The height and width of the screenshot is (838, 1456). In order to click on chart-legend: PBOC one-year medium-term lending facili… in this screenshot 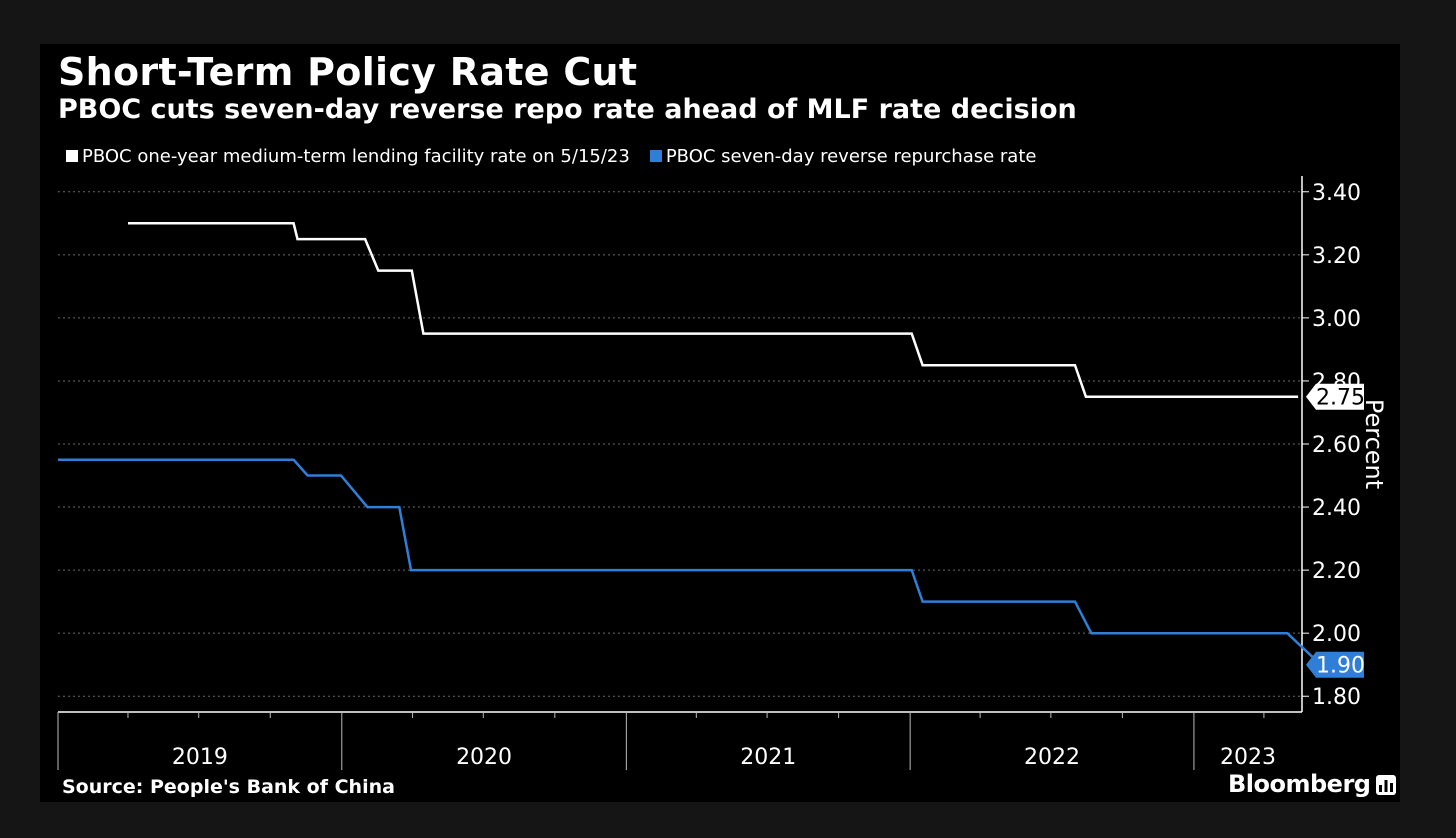, I will do `click(561, 156)`.